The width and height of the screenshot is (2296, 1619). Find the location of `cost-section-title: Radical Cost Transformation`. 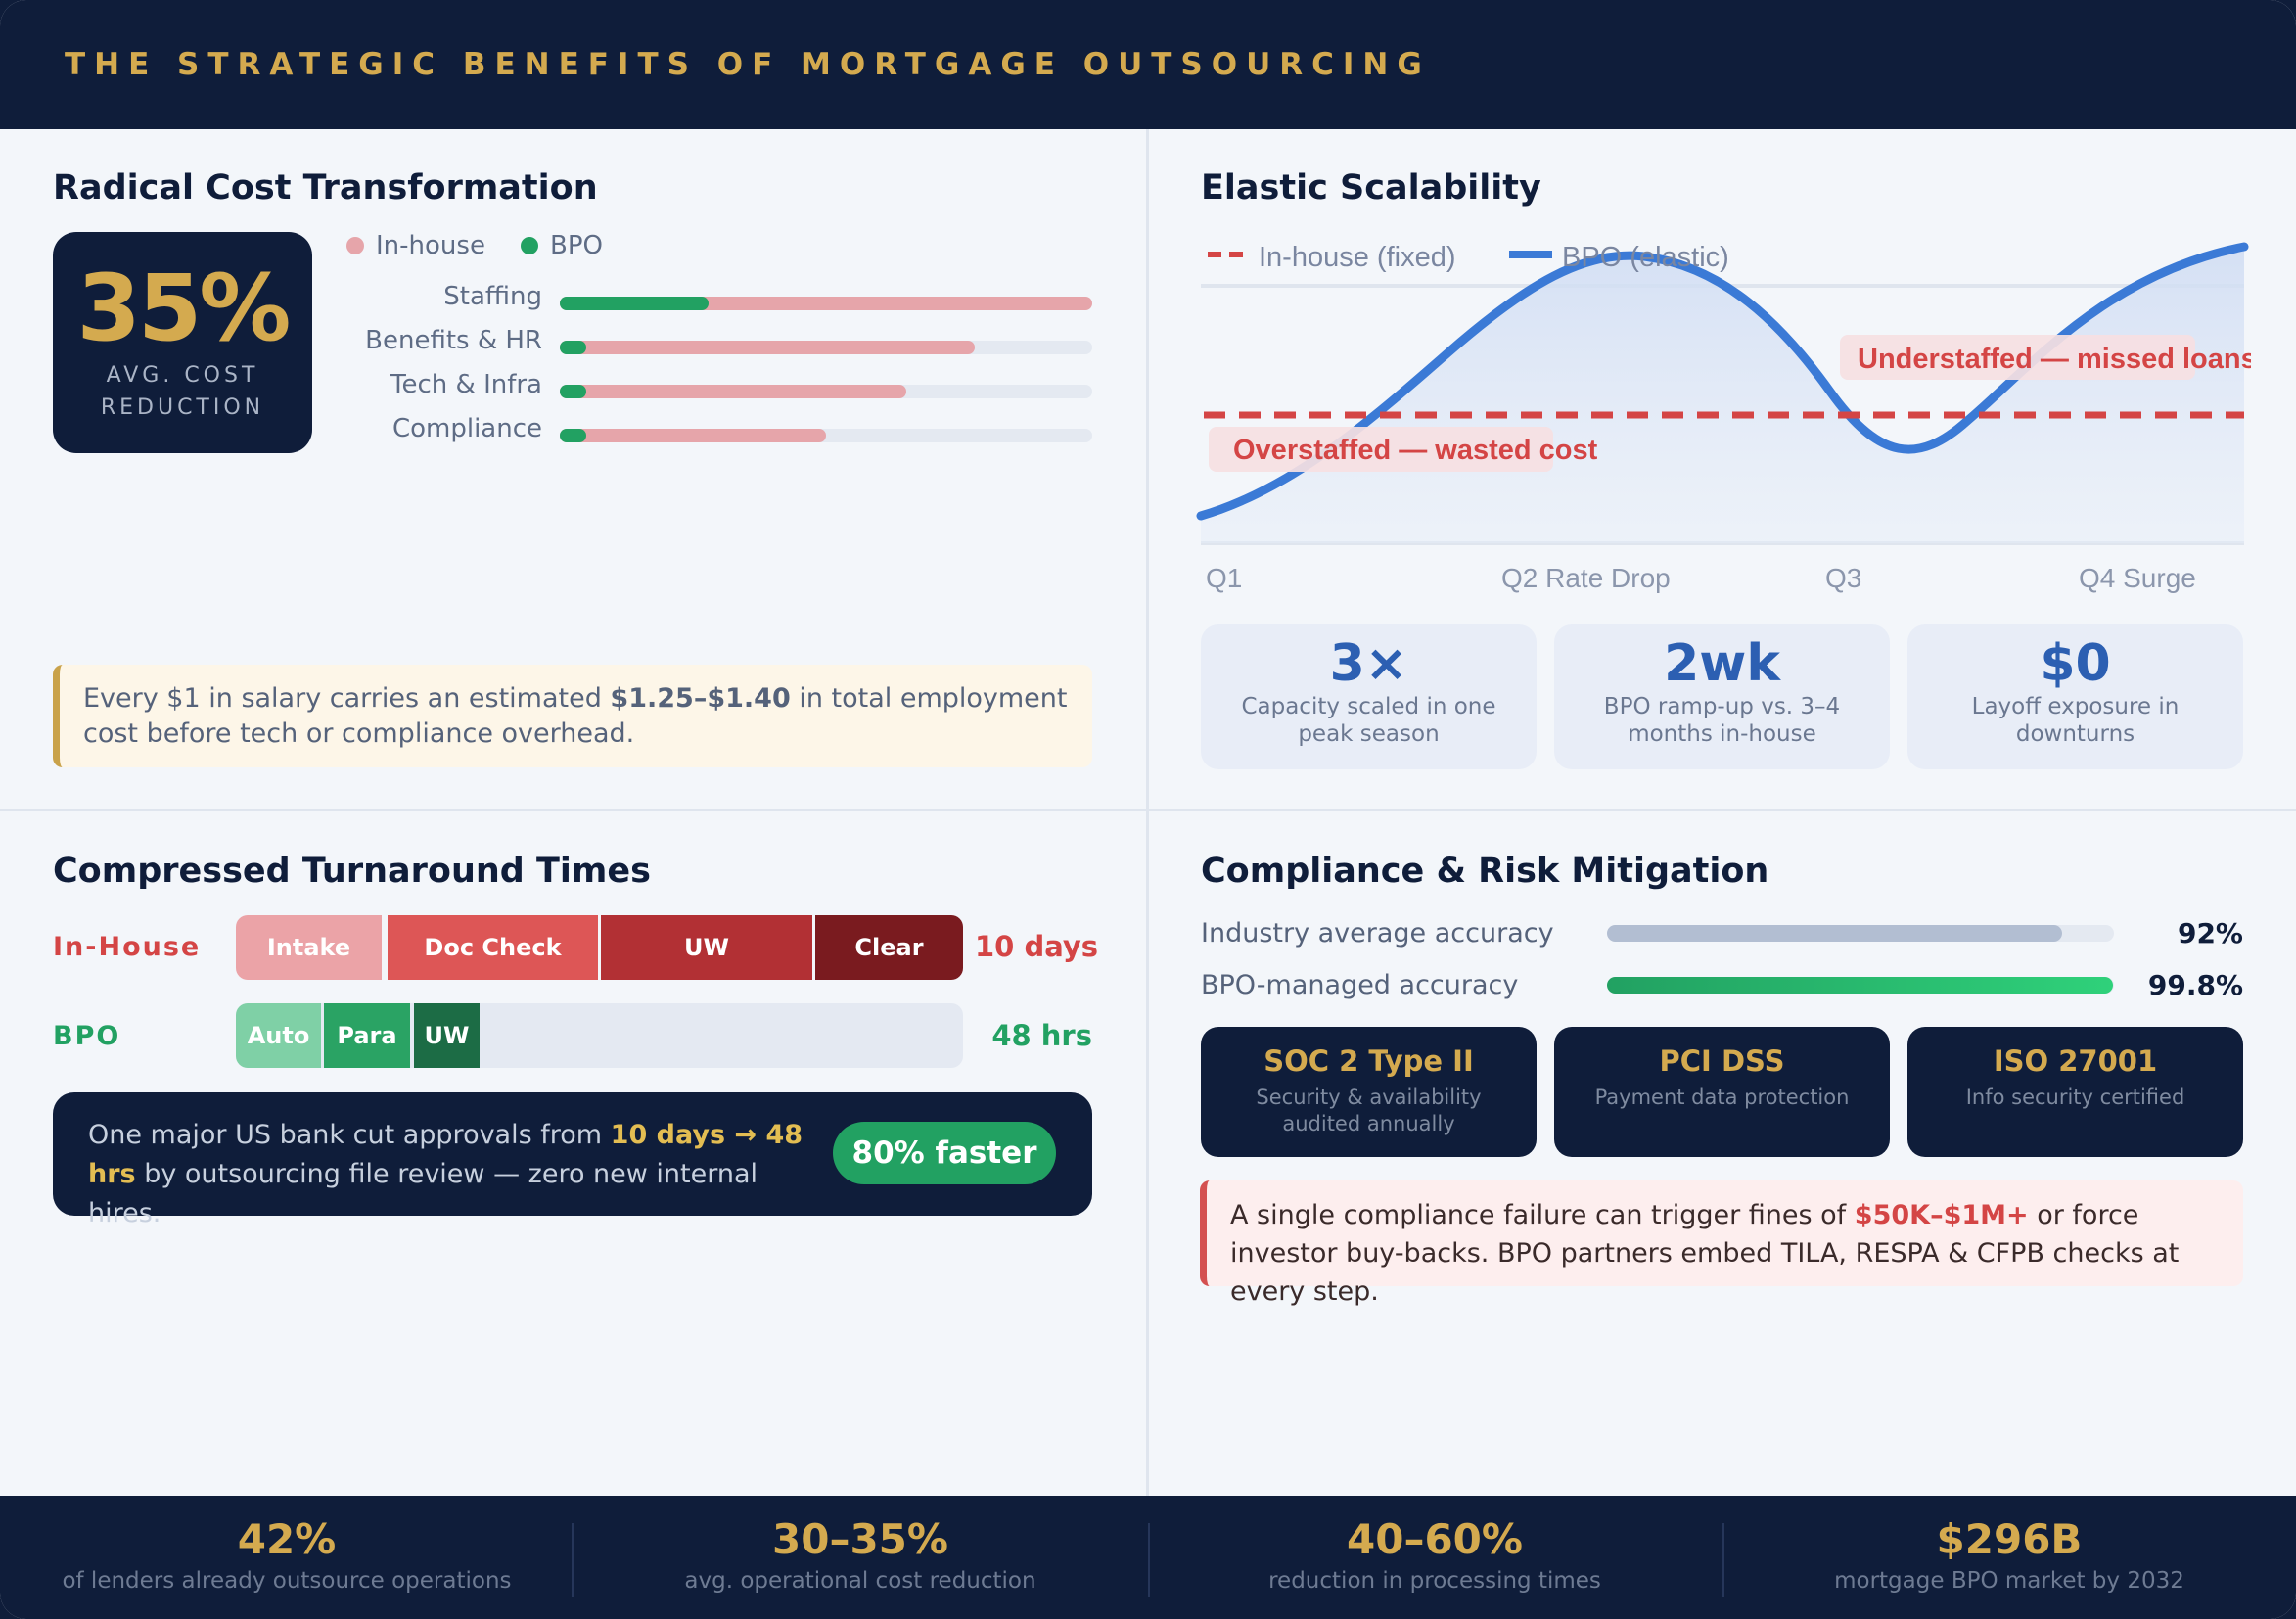

cost-section-title: Radical Cost Transformation is located at coordinates (325, 188).